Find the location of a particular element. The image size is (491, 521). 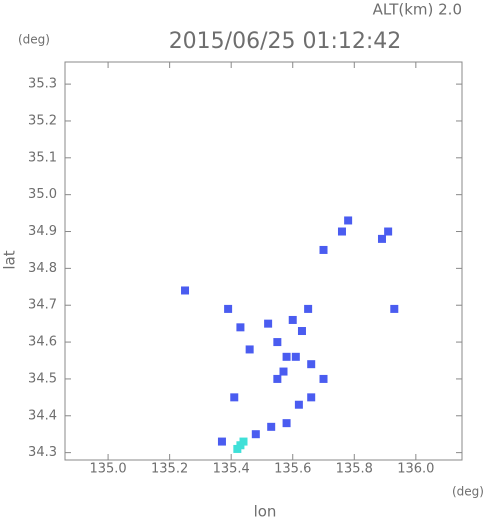

chart-title: 2015/06/25 01:12:42 is located at coordinates (285, 41).